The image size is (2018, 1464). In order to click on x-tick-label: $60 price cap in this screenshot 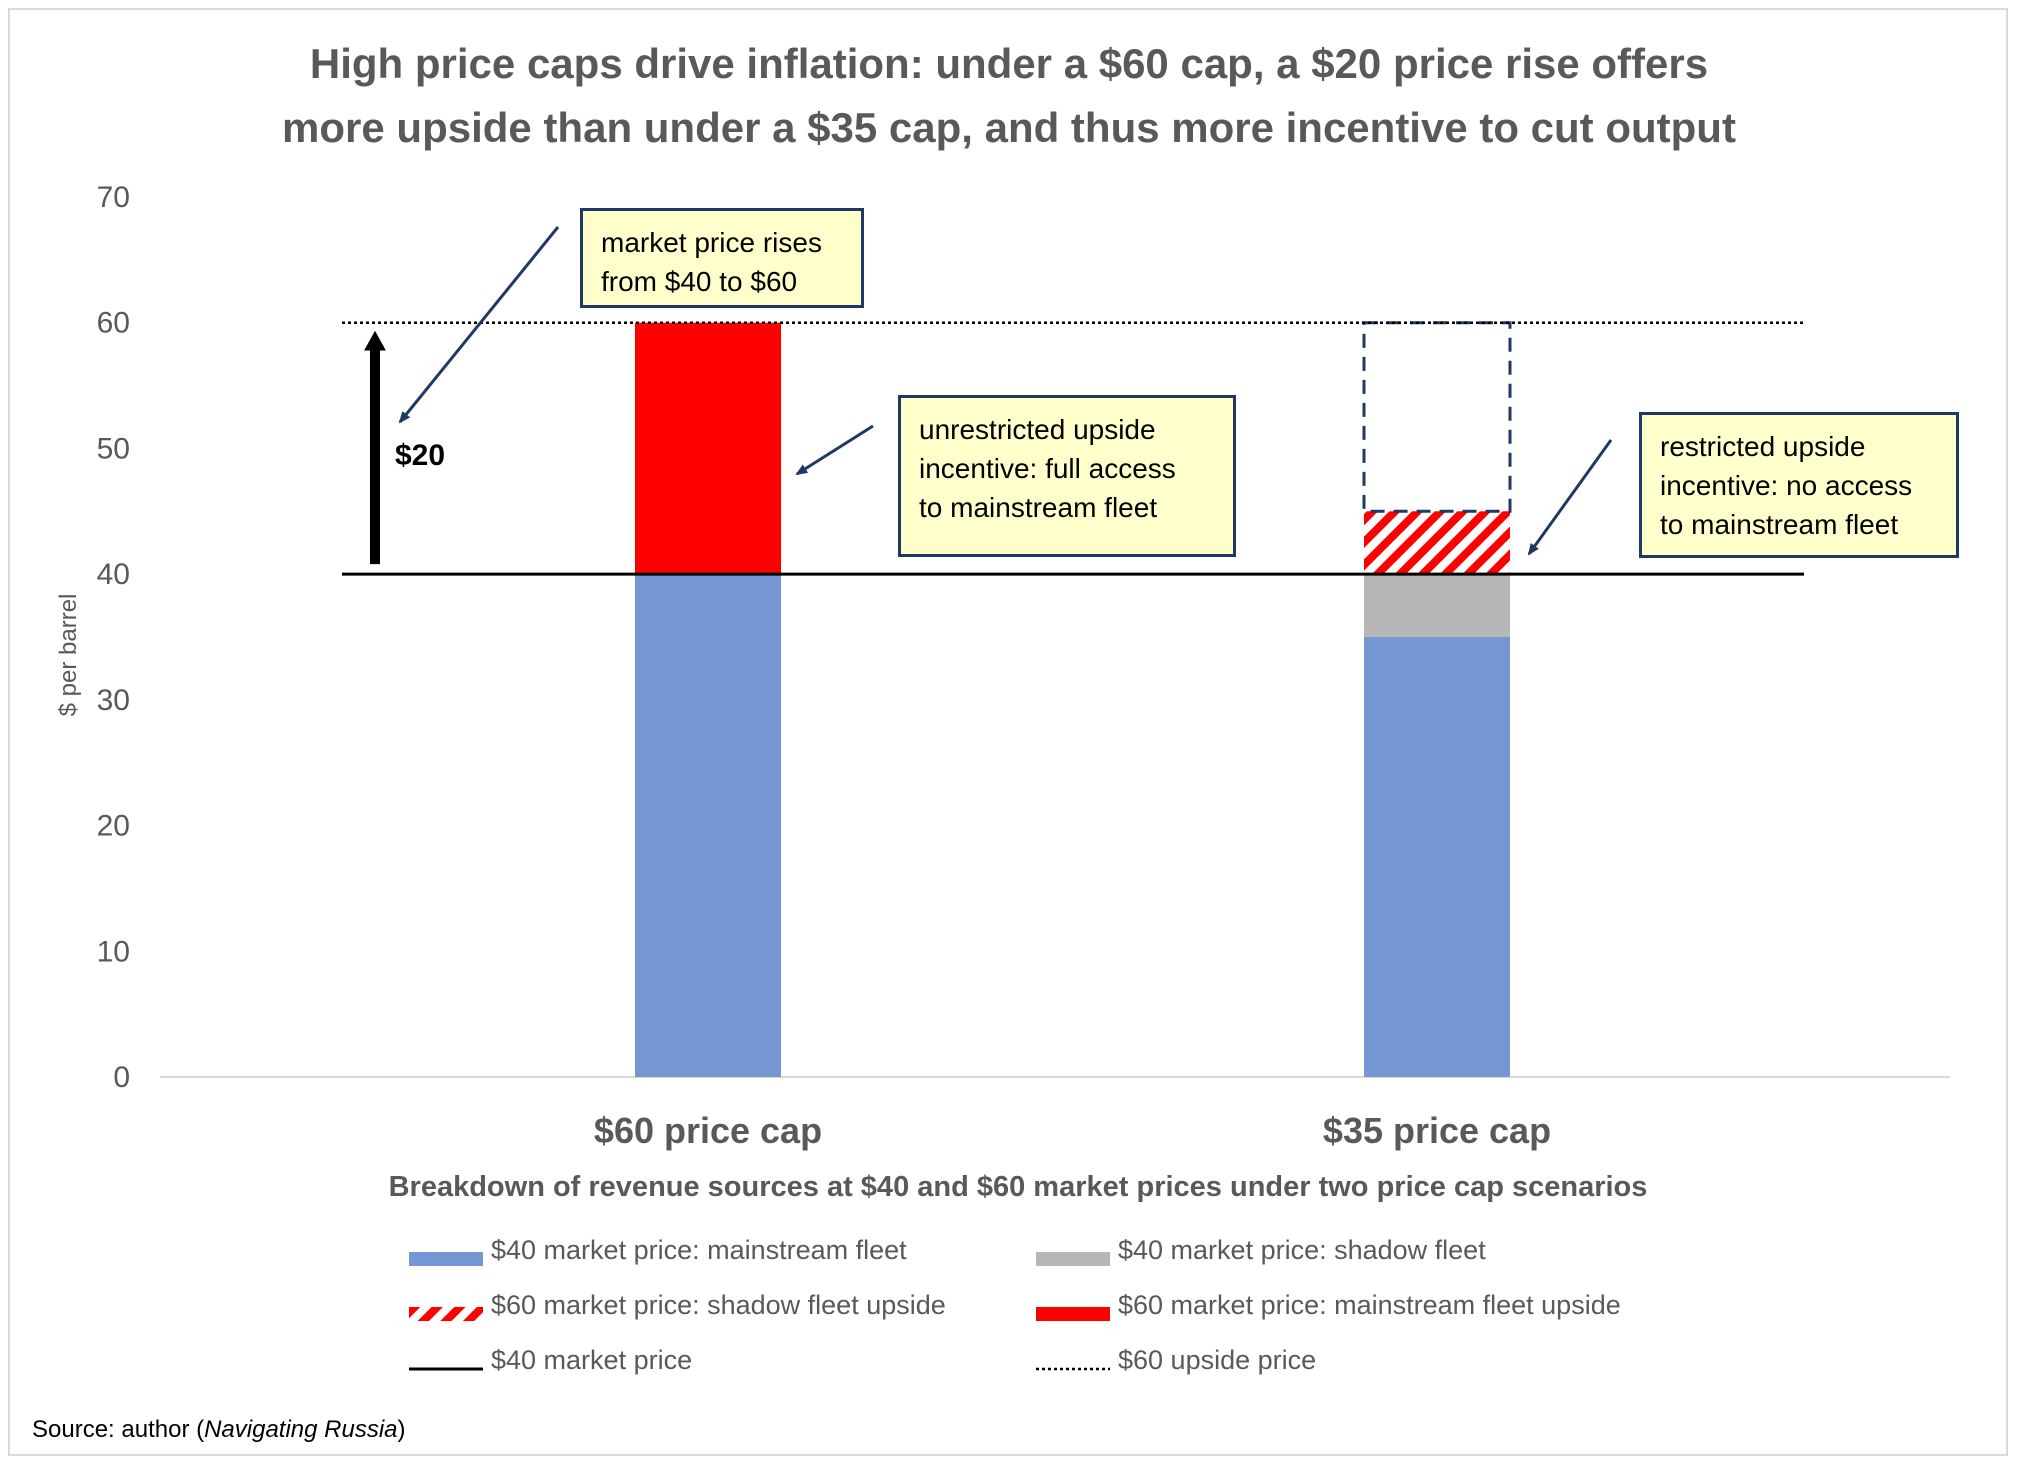, I will do `click(708, 1130)`.